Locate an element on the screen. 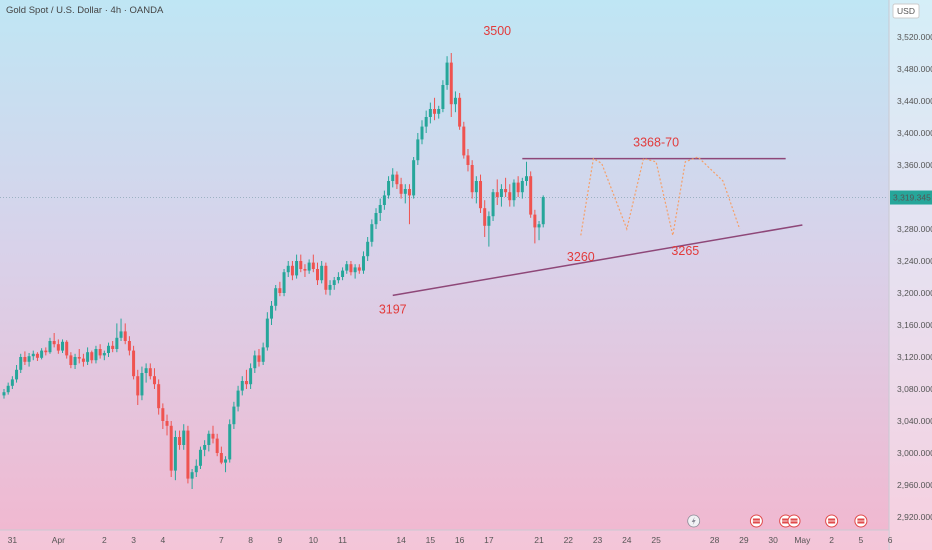 The height and width of the screenshot is (550, 932). currency-button: USD is located at coordinates (906, 11).